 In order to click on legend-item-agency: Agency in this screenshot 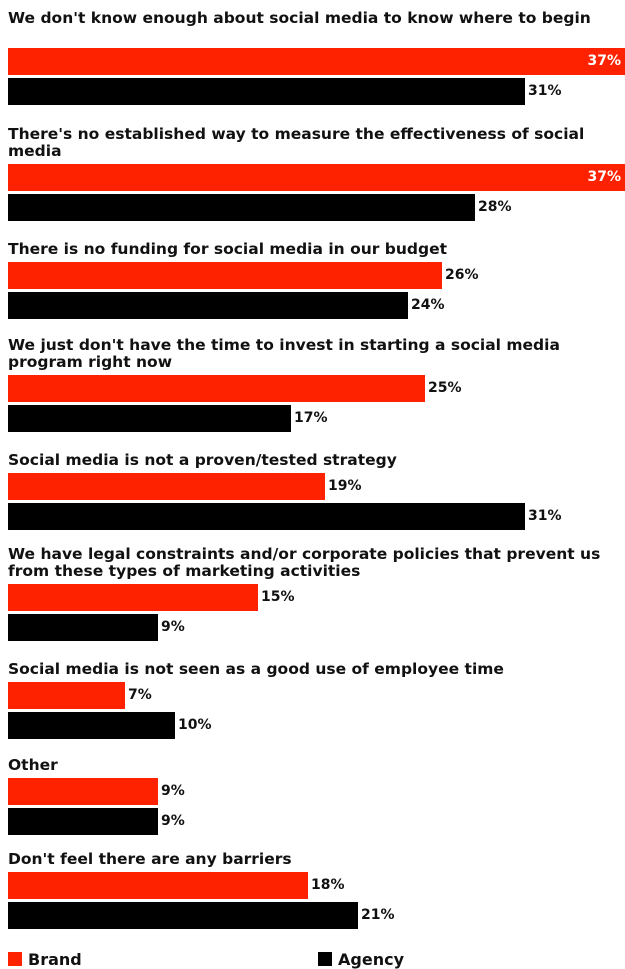, I will do `click(361, 959)`.